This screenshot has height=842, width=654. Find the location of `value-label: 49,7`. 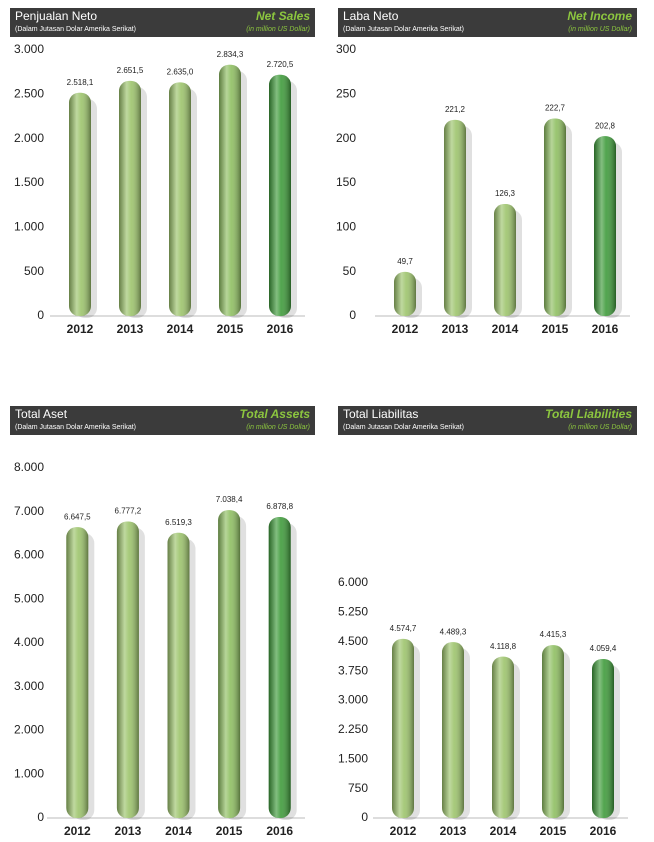

value-label: 49,7 is located at coordinates (405, 261).